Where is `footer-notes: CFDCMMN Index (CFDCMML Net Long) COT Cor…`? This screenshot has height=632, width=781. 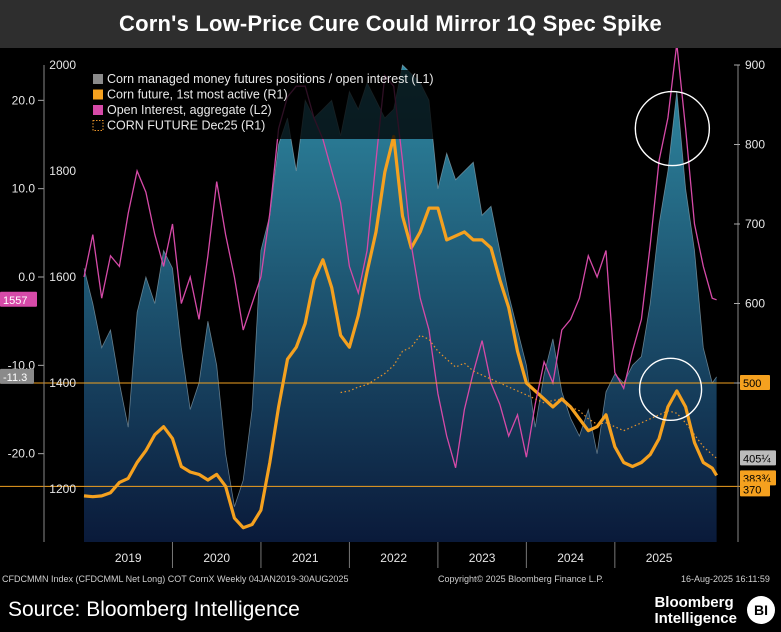
footer-notes: CFDCMMN Index (CFDCMML Net Long) COT Cor… is located at coordinates (390, 580).